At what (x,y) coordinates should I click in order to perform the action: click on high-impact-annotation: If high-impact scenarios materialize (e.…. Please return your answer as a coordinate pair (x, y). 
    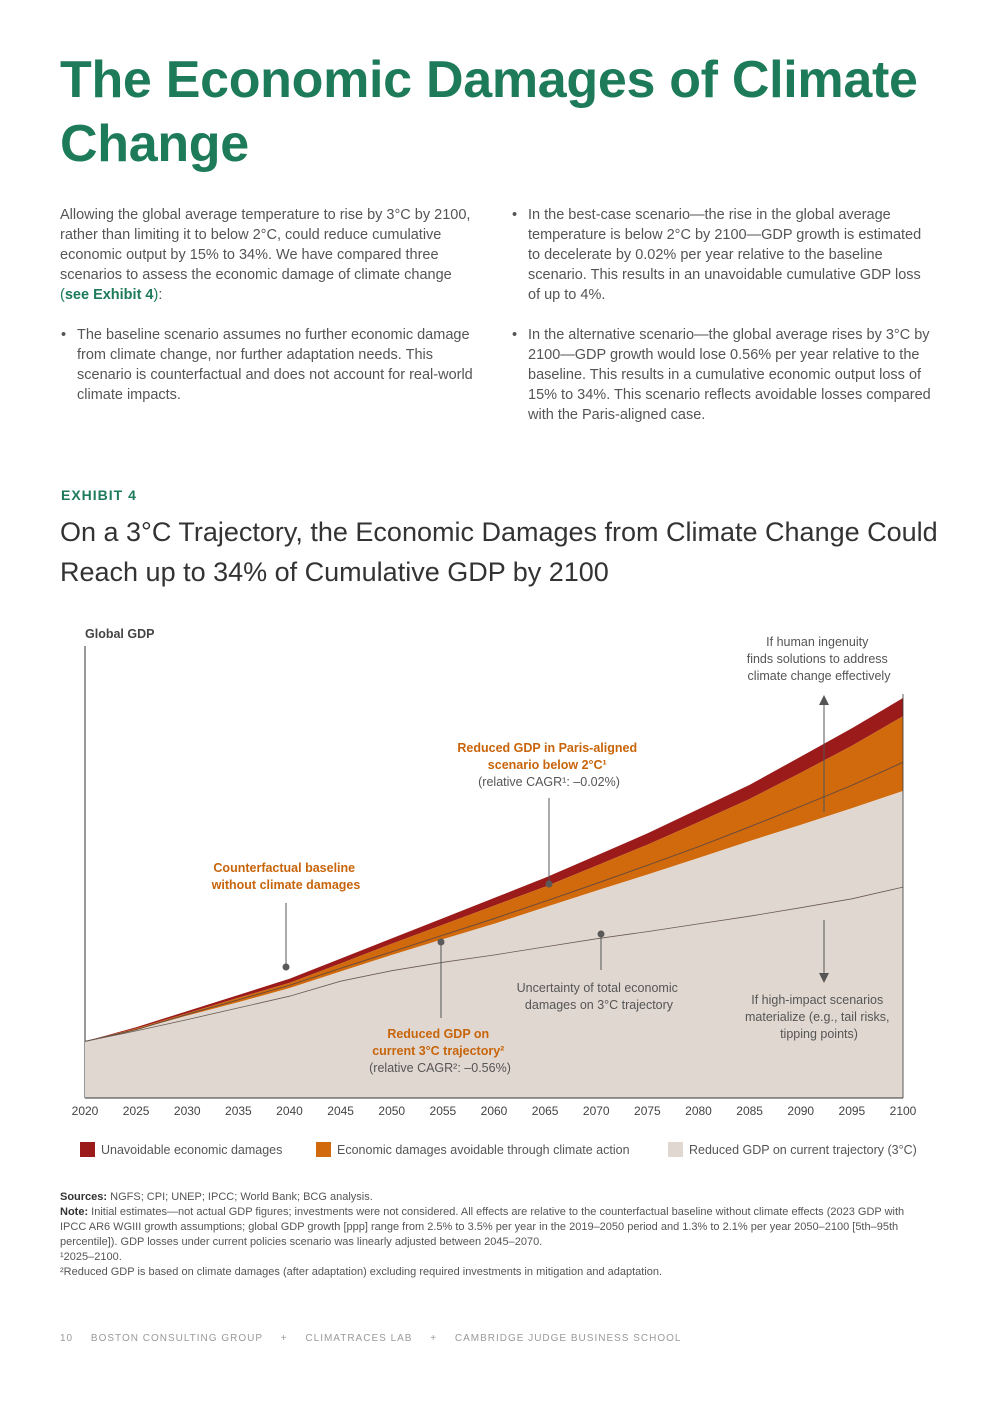
    Looking at the image, I should click on (819, 1017).